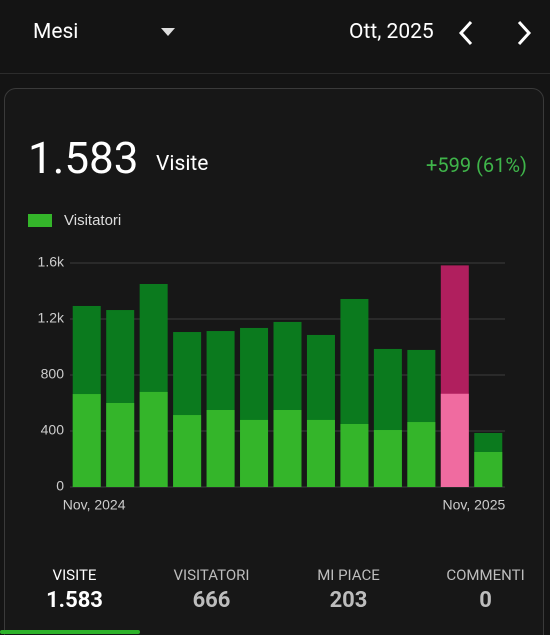 The height and width of the screenshot is (635, 550). Describe the element at coordinates (348, 600) in the screenshot. I see `tab-value: 203` at that location.